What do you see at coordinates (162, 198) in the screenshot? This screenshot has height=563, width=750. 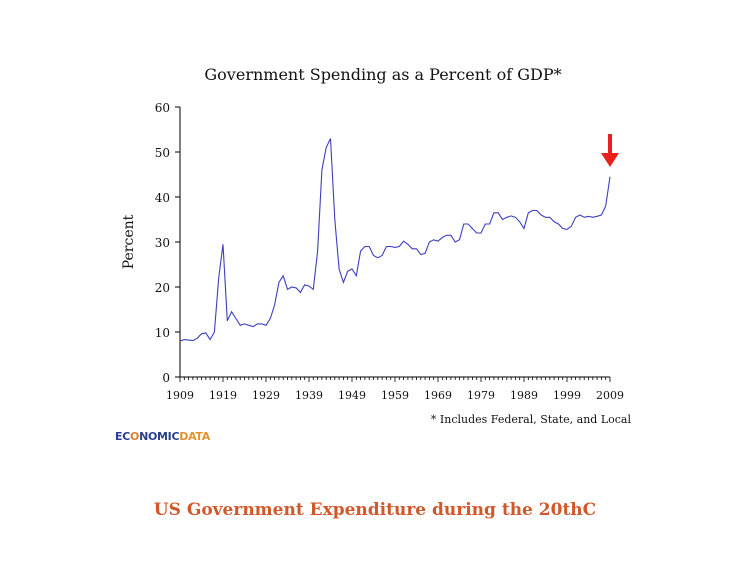 I see `y-tick-label: 40` at bounding box center [162, 198].